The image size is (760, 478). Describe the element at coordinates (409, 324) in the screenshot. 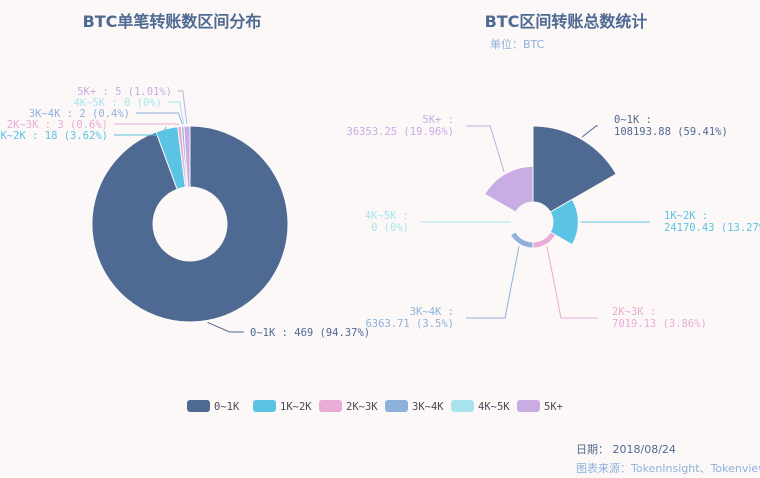

I see `right-data-label-value-3k-4k: 6363.71 (3.5%)` at that location.